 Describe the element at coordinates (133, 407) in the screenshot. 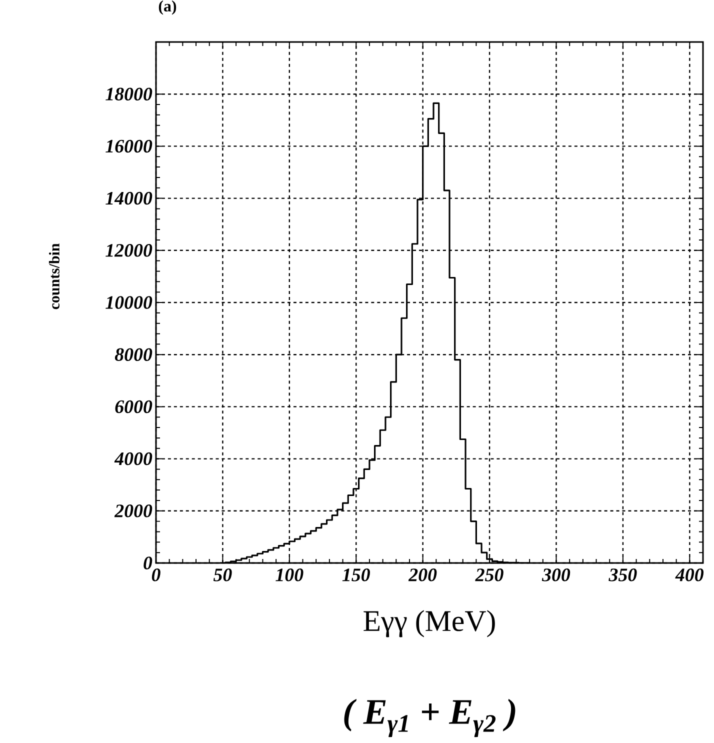

I see `y-tick-label: 6000` at that location.